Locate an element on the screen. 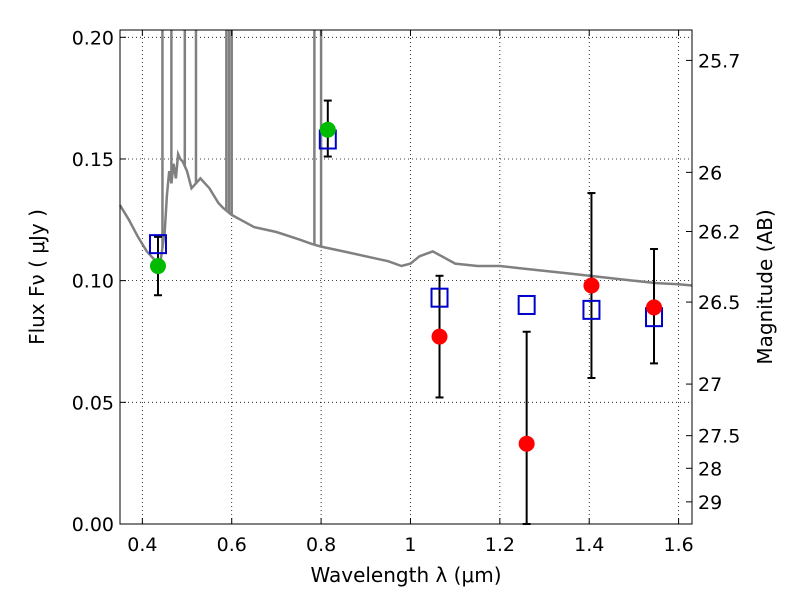 This screenshot has width=800, height=600. y2-tick-label: 29 is located at coordinates (710, 503).